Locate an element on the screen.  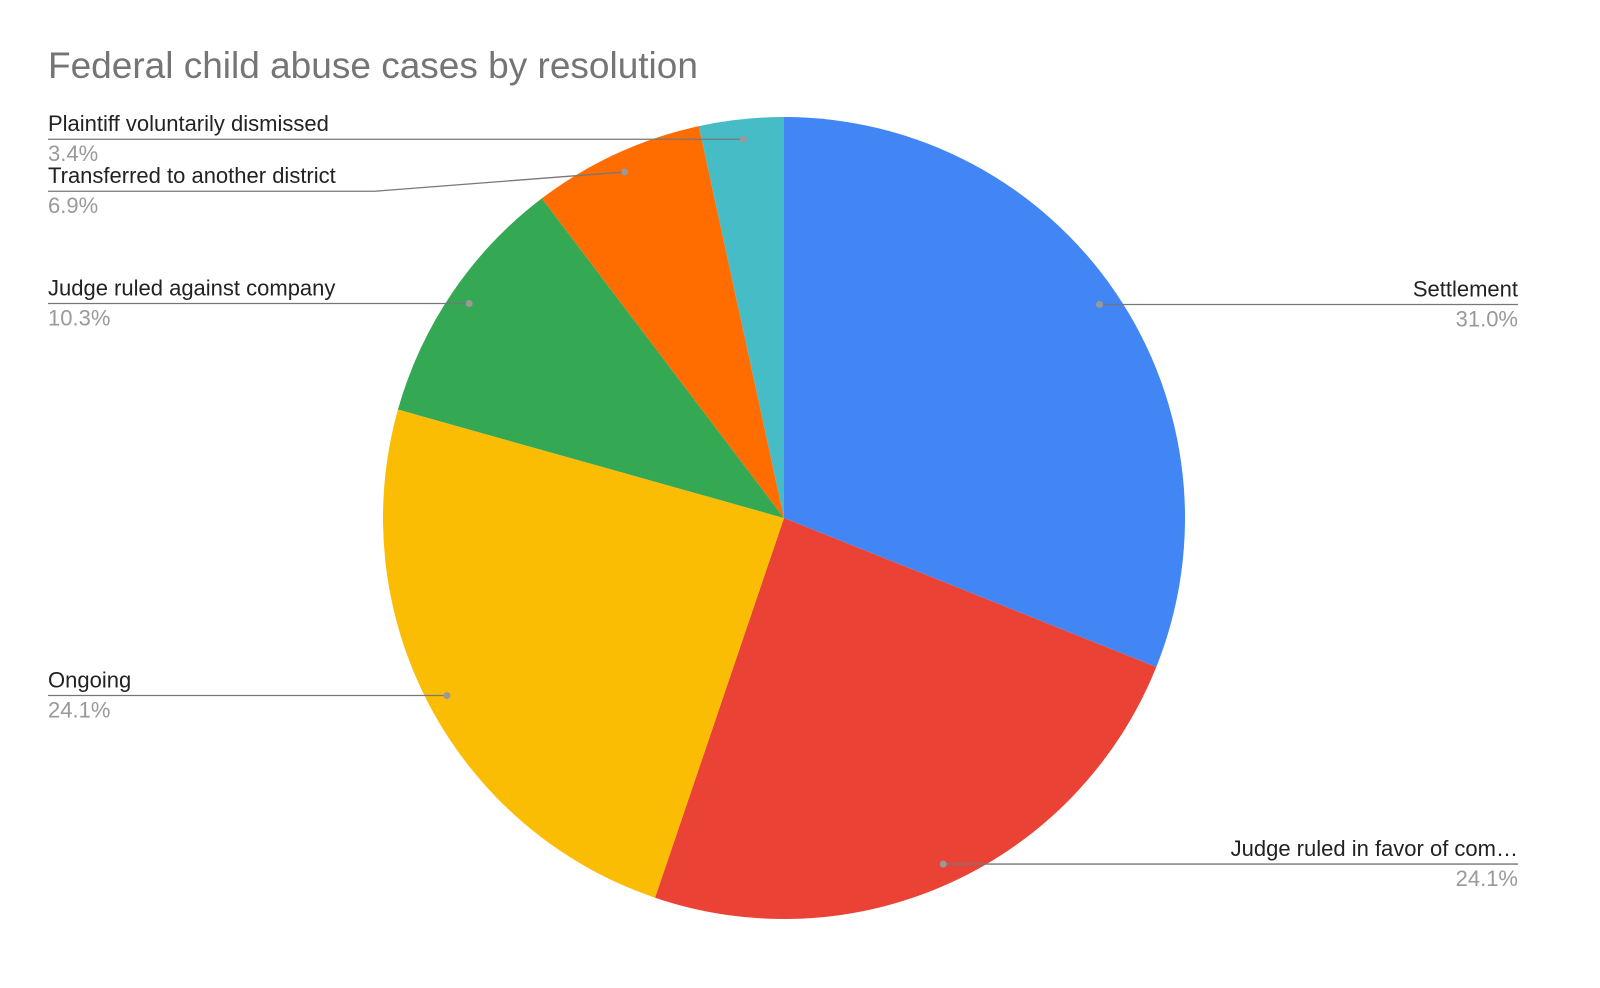
slice-label: Plaintiff voluntarily dismissed is located at coordinates (188, 123).